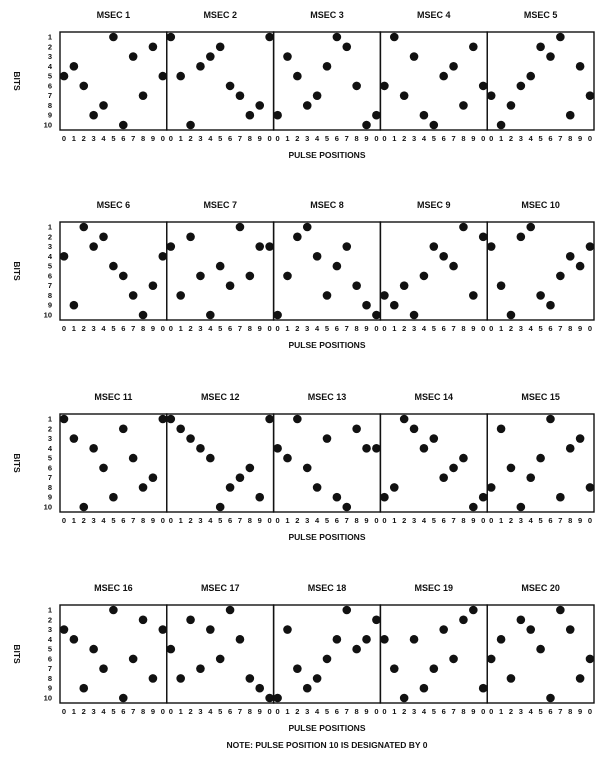 This screenshot has height=757, width=600. Describe the element at coordinates (540, 271) in the screenshot. I see `panel-frame` at that location.